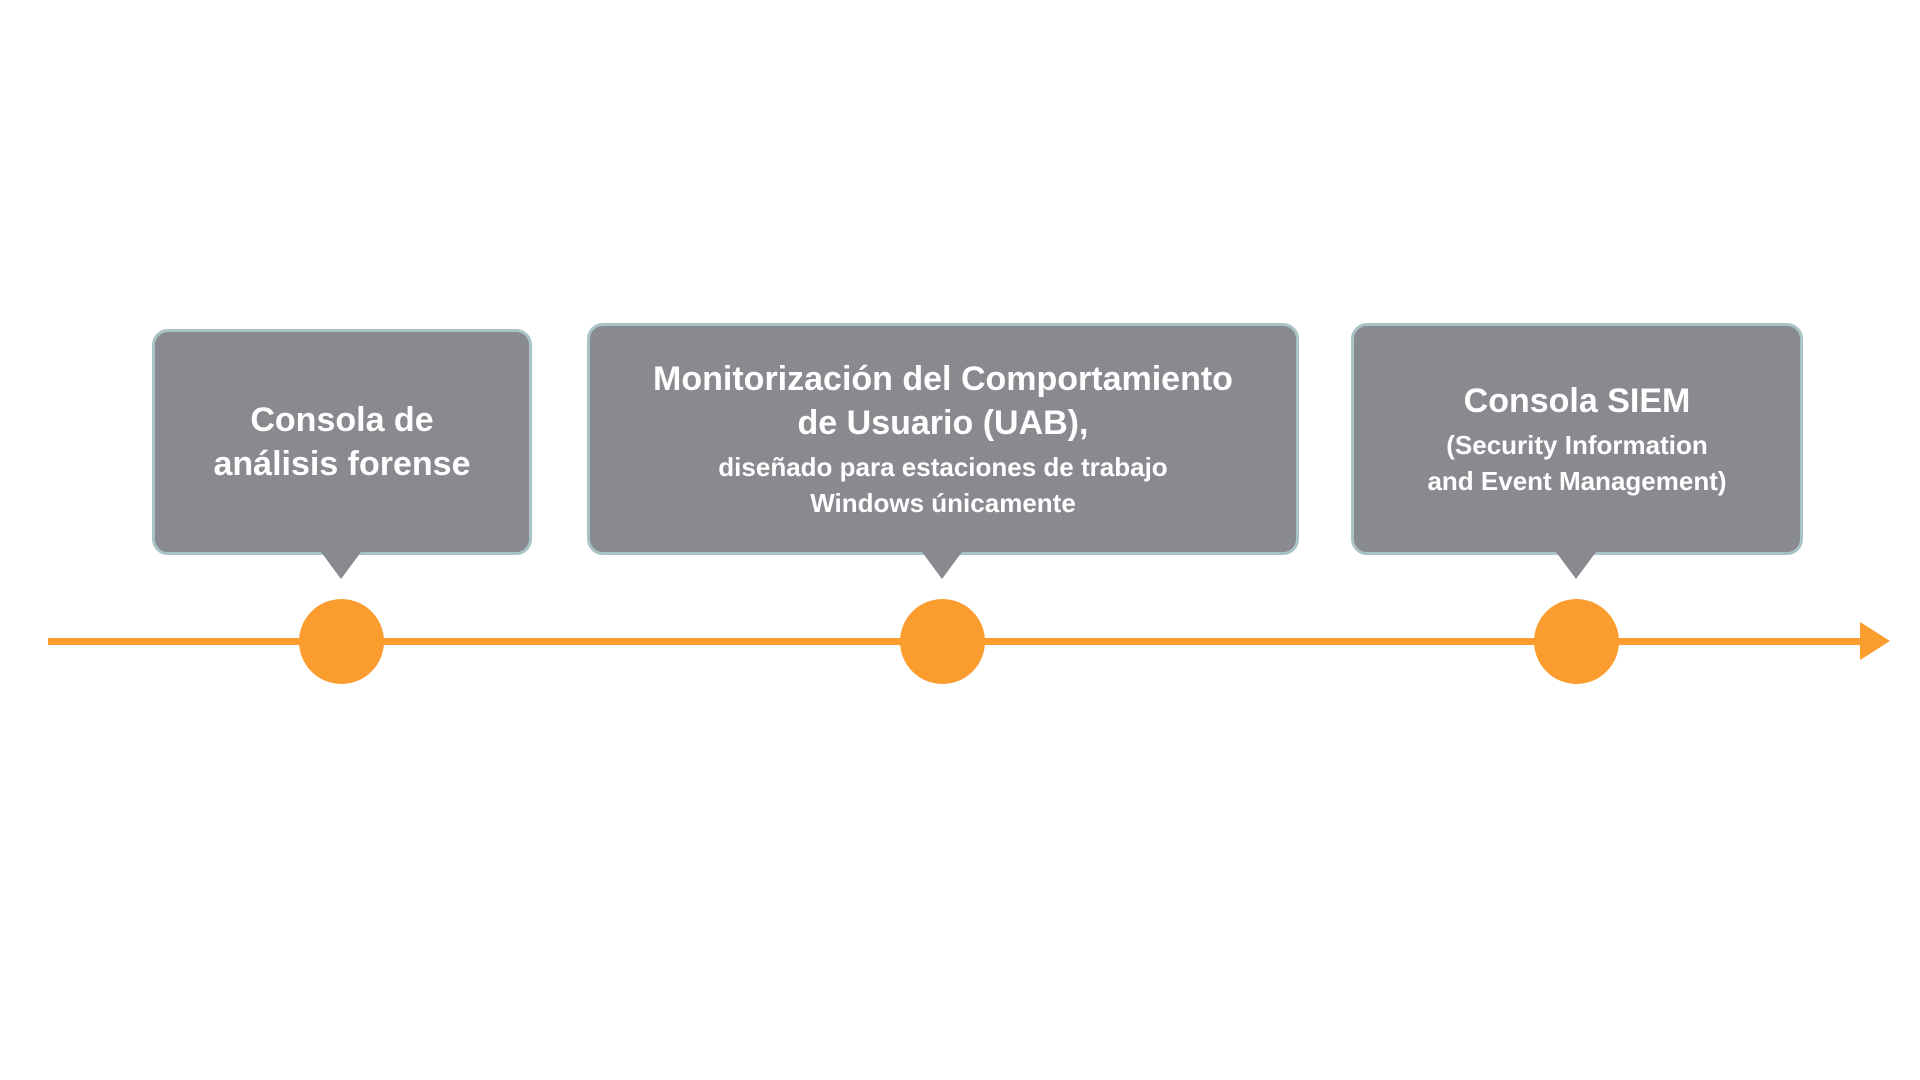 The width and height of the screenshot is (1920, 1080). What do you see at coordinates (943, 467) in the screenshot?
I see `callout-subtitle-line: diseñado para estaciones de trabajo` at bounding box center [943, 467].